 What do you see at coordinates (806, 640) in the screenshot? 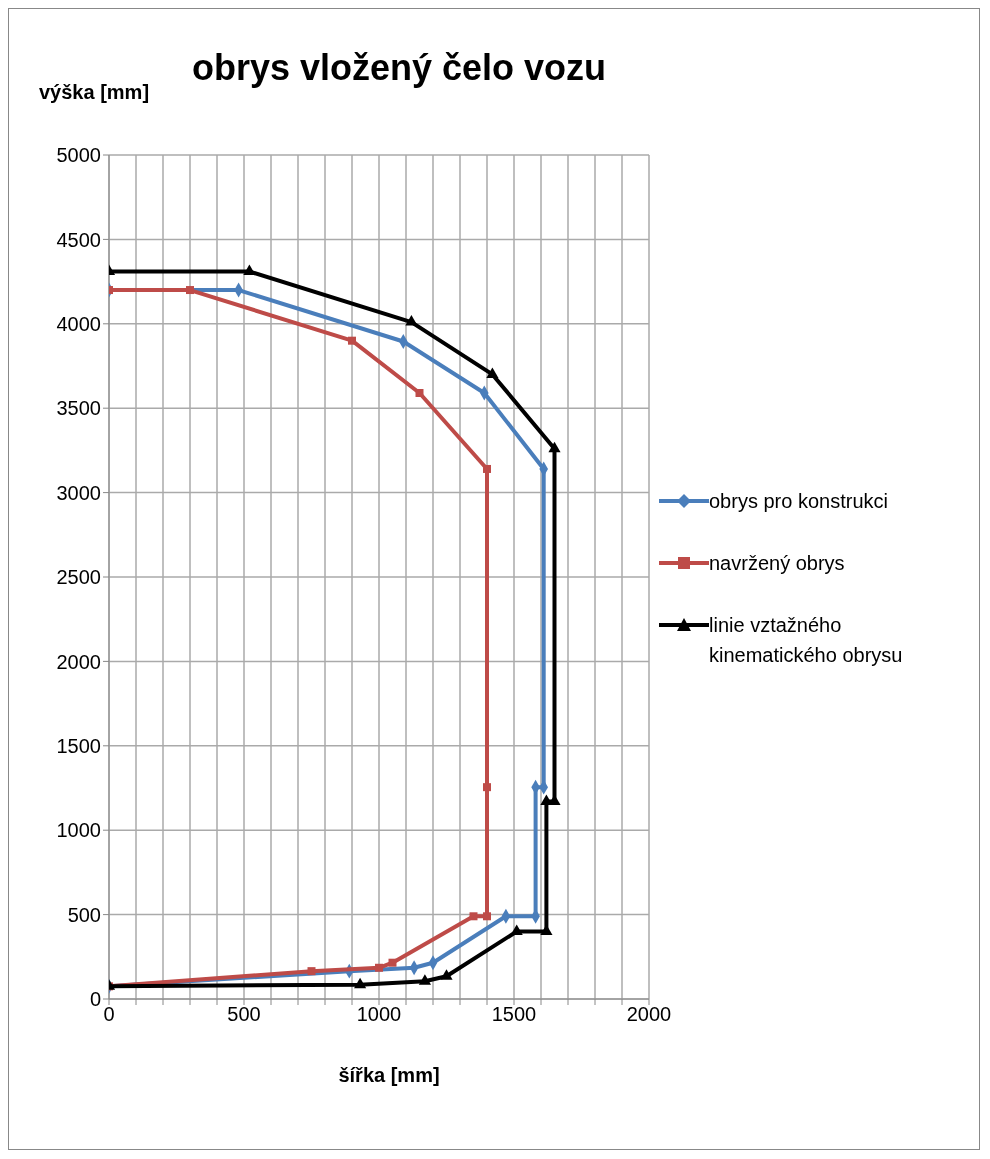
I see `legend-label: linie vztažného kinematického obrysu` at bounding box center [806, 640].